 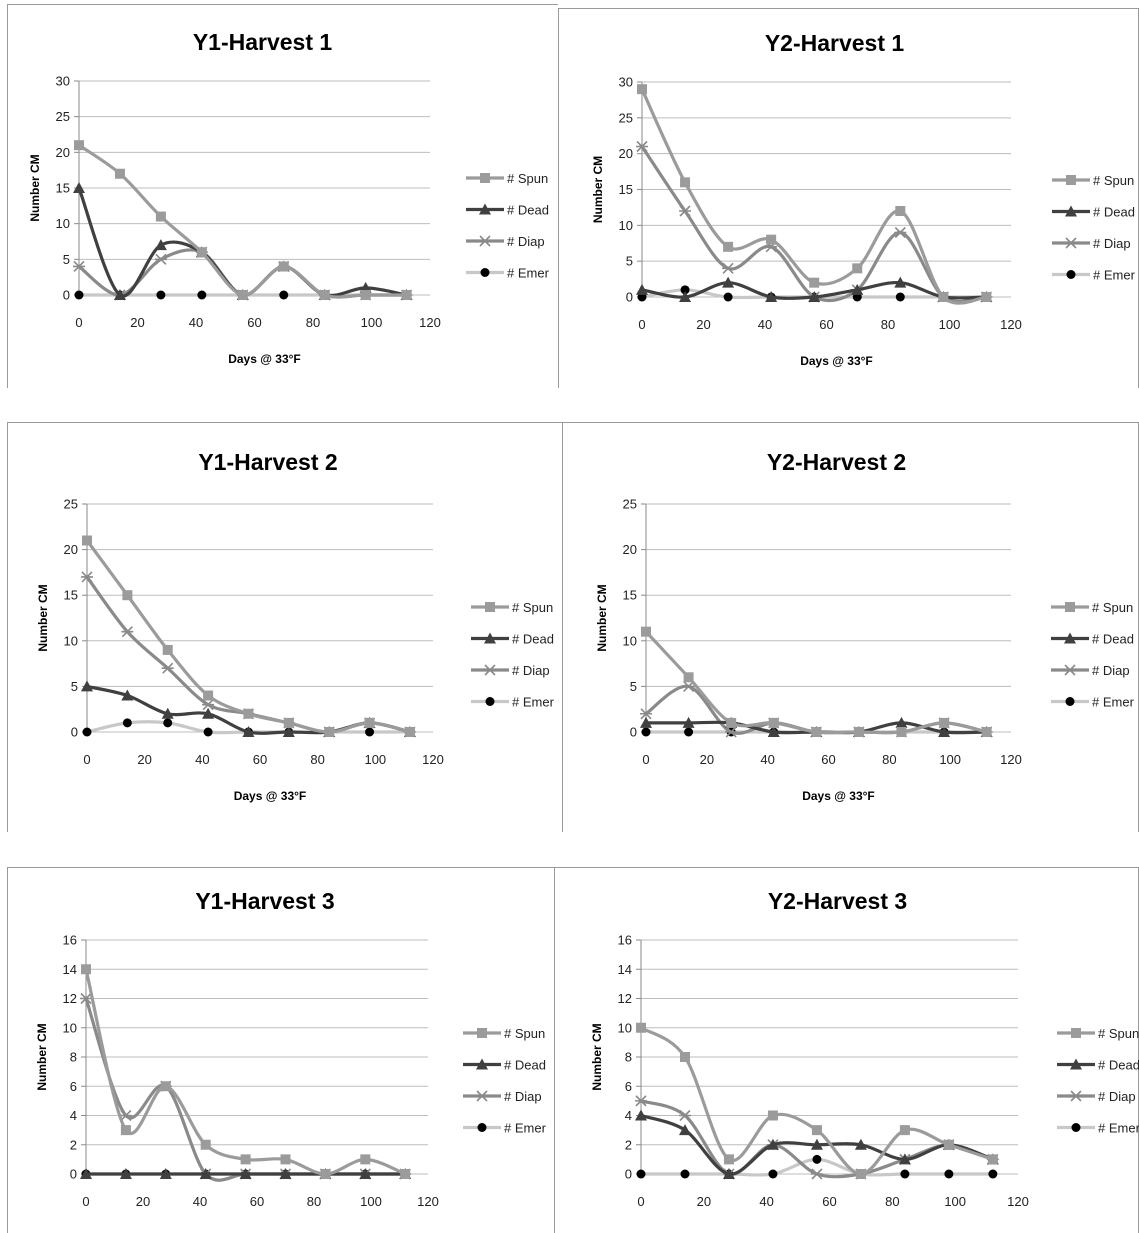 What do you see at coordinates (628, 1086) in the screenshot?
I see `y-tick-label: 6` at bounding box center [628, 1086].